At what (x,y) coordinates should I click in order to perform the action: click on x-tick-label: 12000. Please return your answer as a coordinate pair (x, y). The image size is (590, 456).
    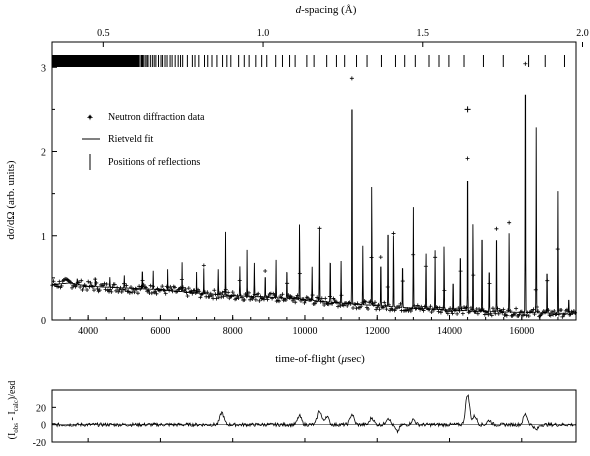
    Looking at the image, I should click on (377, 331).